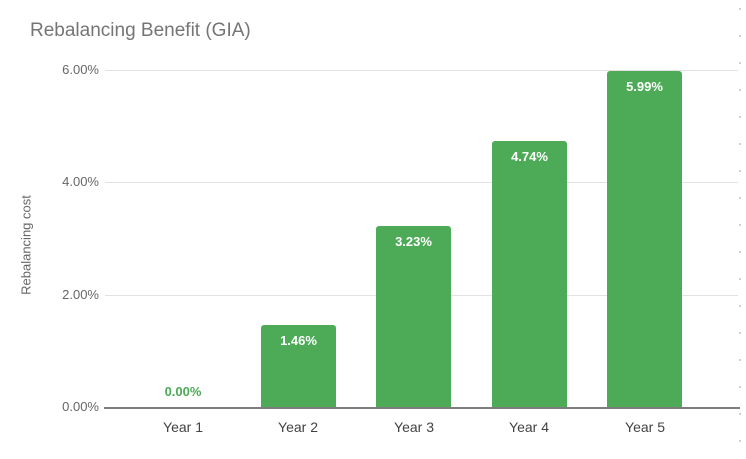 The width and height of the screenshot is (746, 459). Describe the element at coordinates (298, 366) in the screenshot. I see `bar: 1.46%` at that location.